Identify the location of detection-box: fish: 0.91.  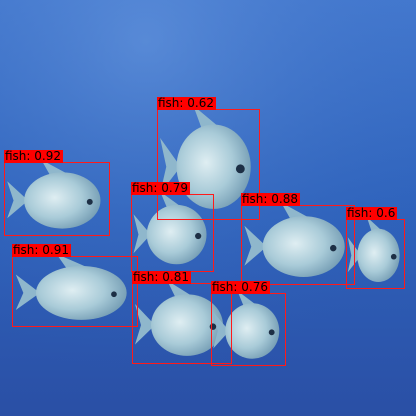
(75, 285).